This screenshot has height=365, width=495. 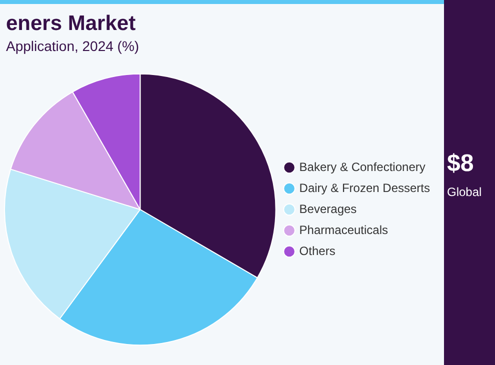 What do you see at coordinates (343, 229) in the screenshot?
I see `legend-label: Pharmaceuticals` at bounding box center [343, 229].